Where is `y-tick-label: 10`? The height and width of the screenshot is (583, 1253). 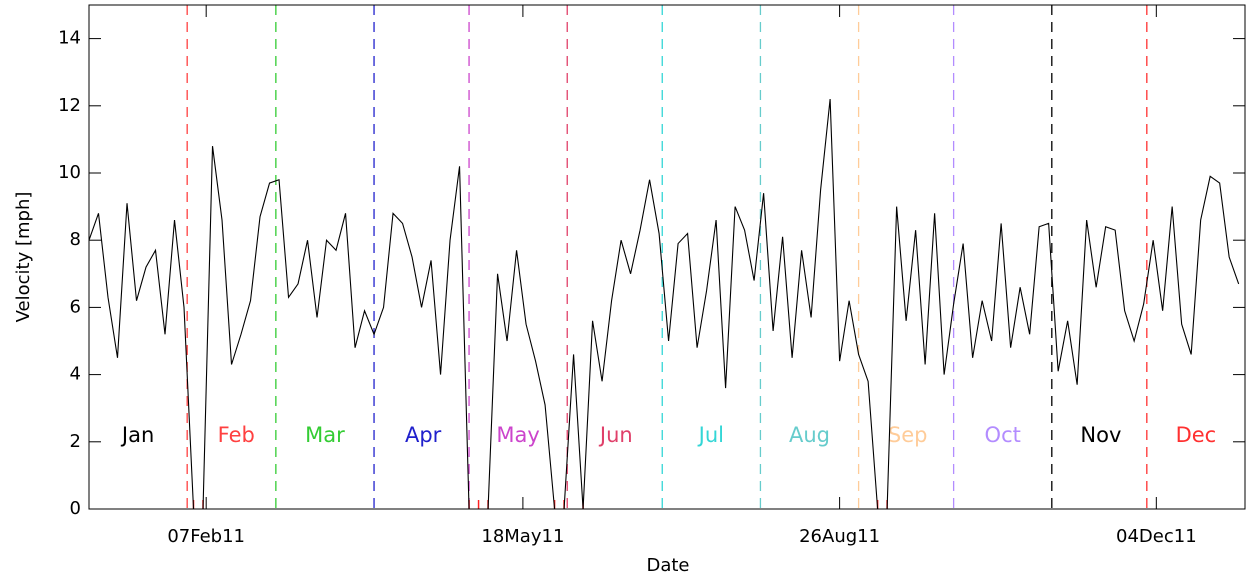 y-tick-label: 10 is located at coordinates (69, 172).